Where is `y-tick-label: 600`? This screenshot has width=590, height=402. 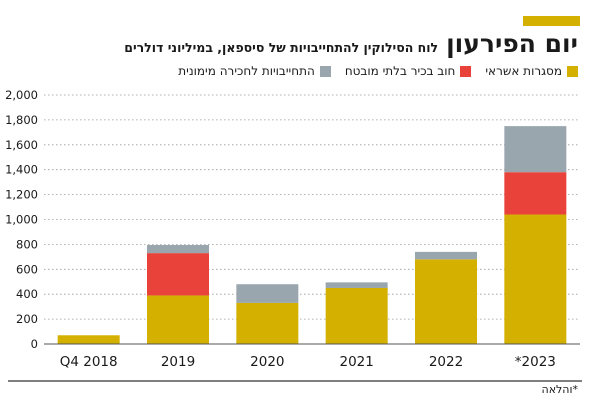
y-tick-label: 600 is located at coordinates (27, 269).